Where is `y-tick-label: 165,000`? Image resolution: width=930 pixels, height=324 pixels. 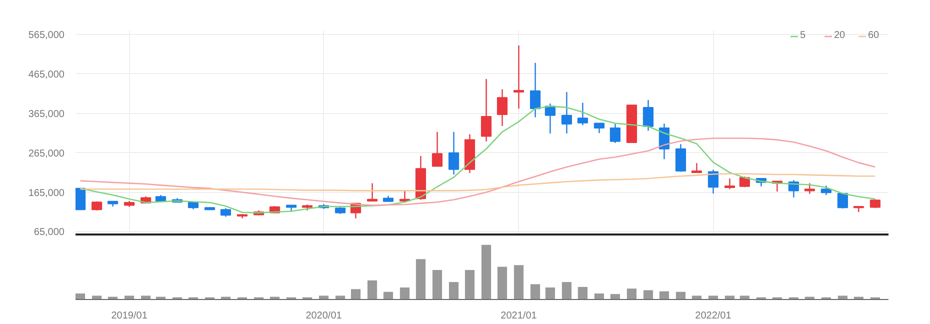 y-tick-label: 165,000 is located at coordinates (46, 193).